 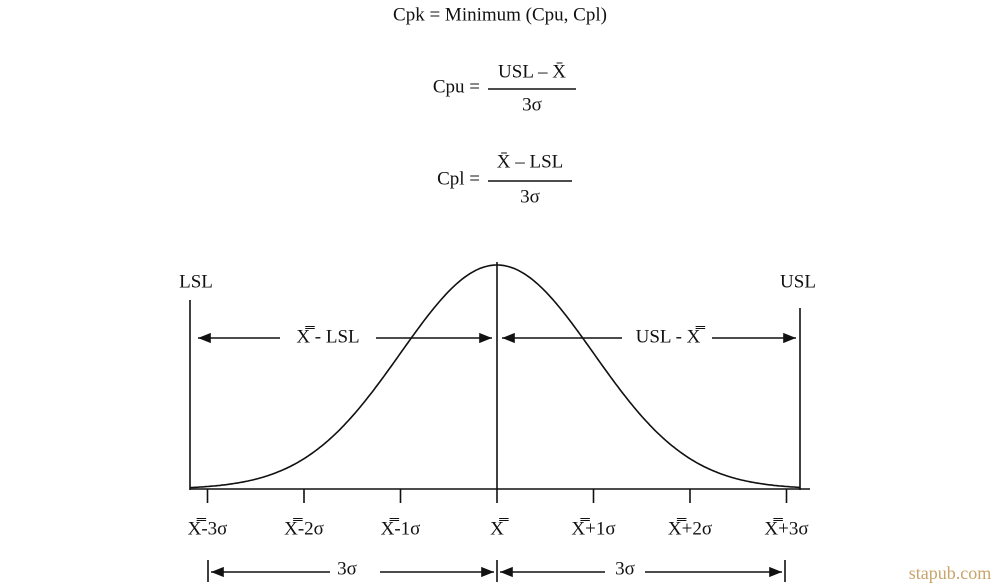 What do you see at coordinates (500, 14) in the screenshot?
I see `cpk-formula: Cpk = Minimum (Cpu, Cpl)` at bounding box center [500, 14].